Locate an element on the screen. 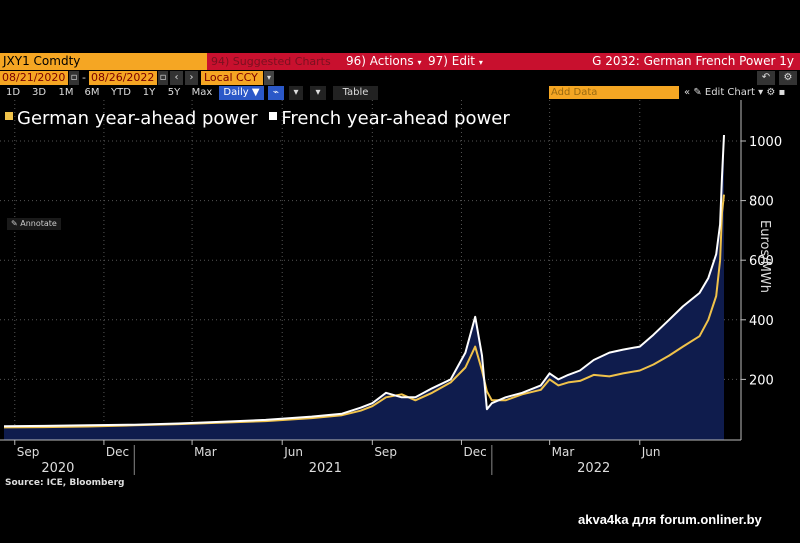 The image size is (800, 543). legend-item-german: German year-ahead power is located at coordinates (131, 118).